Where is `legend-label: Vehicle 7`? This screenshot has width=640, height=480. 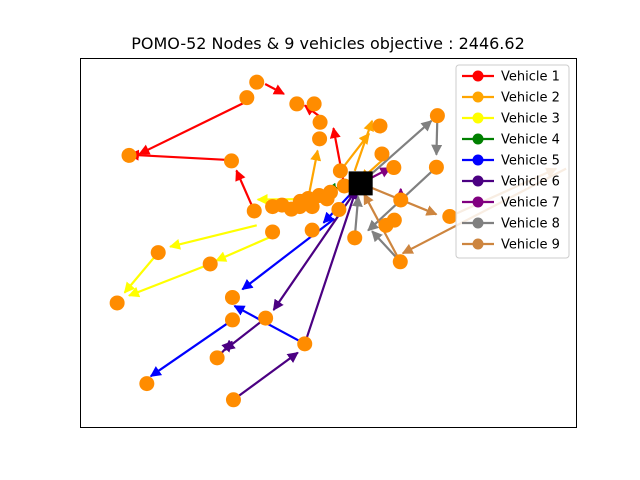 legend-label: Vehicle 7 is located at coordinates (530, 203).